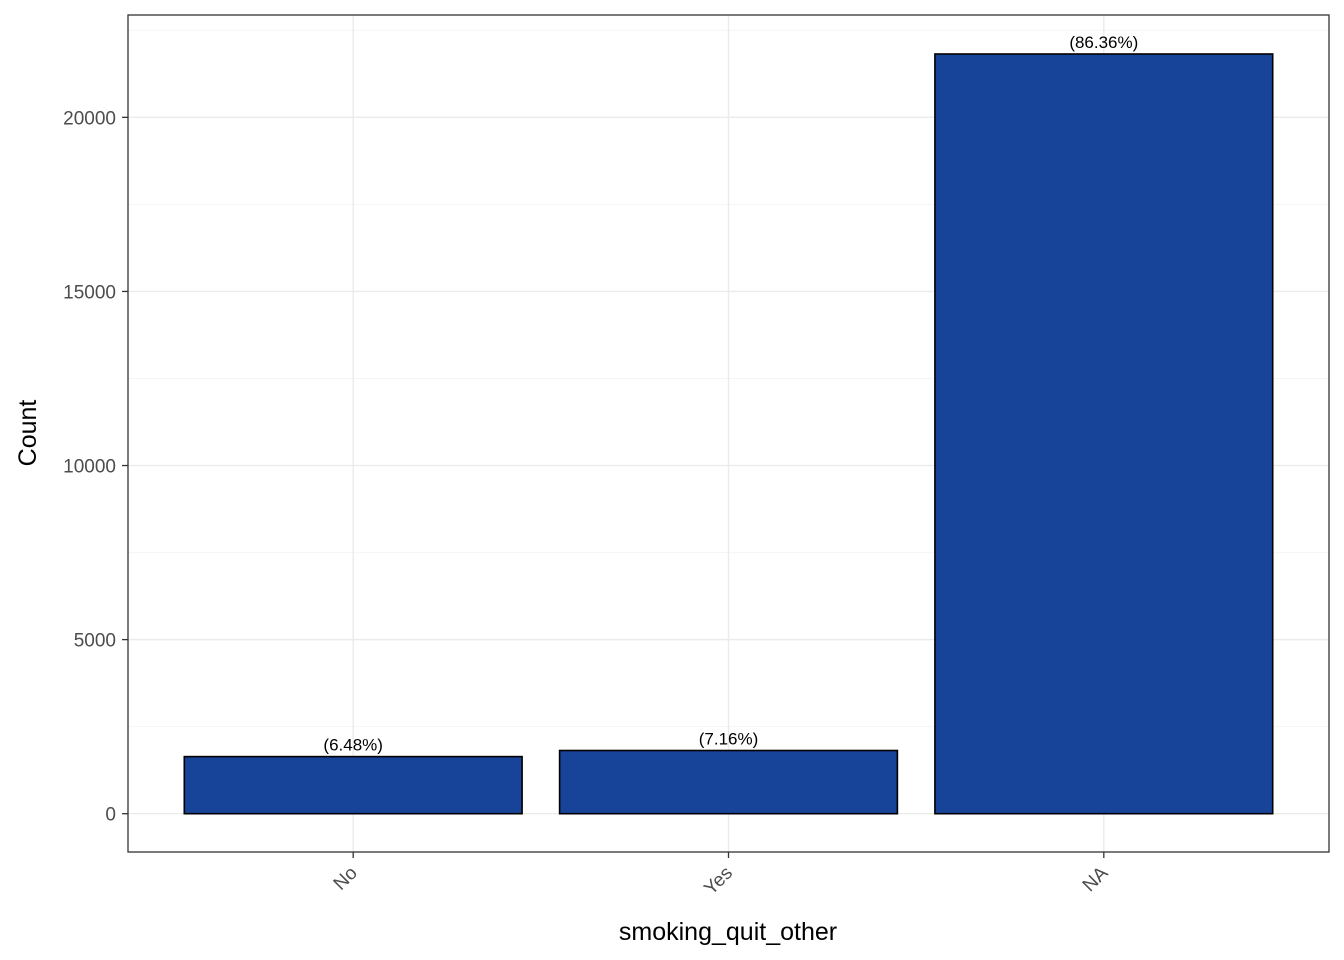  I want to click on x-tick-label-na: NA, so click(1096, 879).